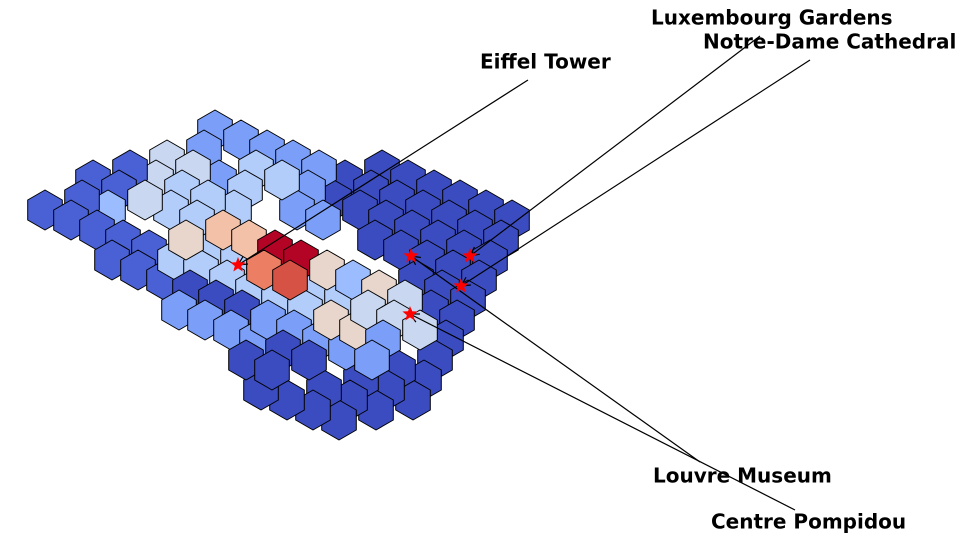 The image size is (976, 544). What do you see at coordinates (829, 42) in the screenshot?
I see `annotation-label-notre-dame-cathedral: Notre-Dame Cathedral` at bounding box center [829, 42].